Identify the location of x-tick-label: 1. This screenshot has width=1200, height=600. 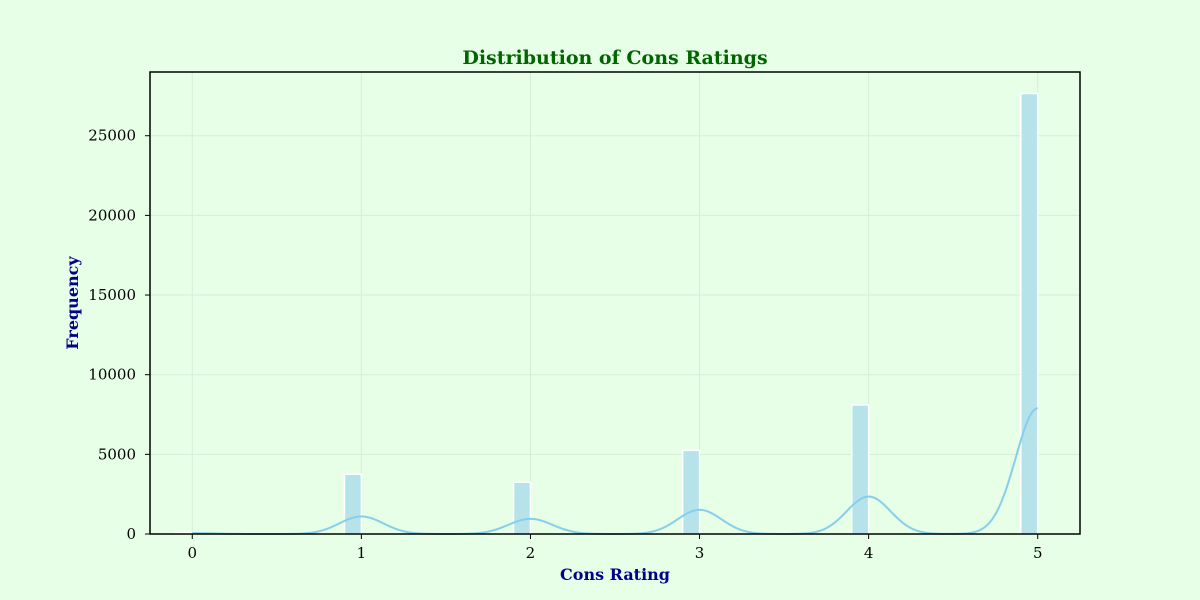
(362, 553).